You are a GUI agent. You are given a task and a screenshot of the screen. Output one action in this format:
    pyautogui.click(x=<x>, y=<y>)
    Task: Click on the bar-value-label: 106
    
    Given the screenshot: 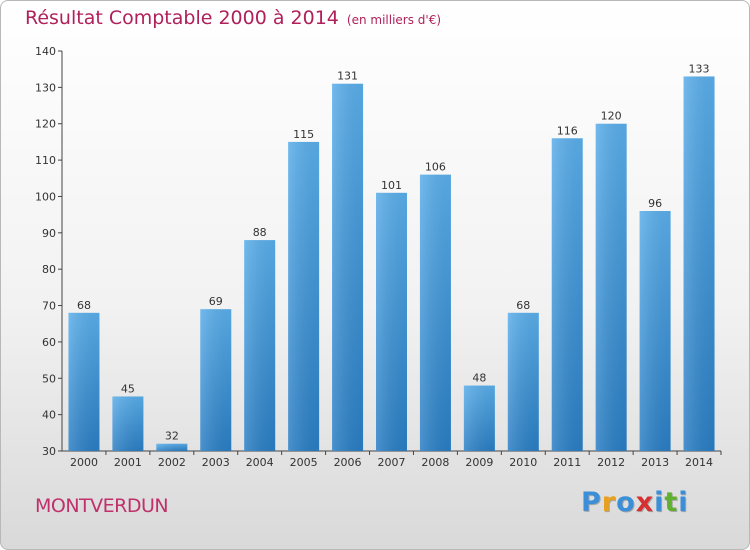 What is the action you would take?
    pyautogui.click(x=435, y=167)
    